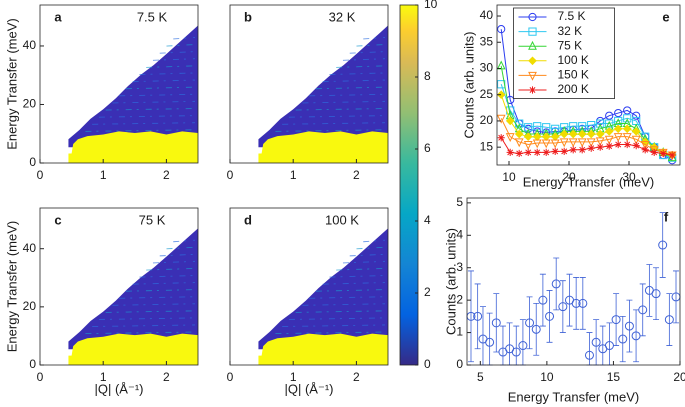  Describe the element at coordinates (166, 175) in the screenshot. I see `x-tick-label: 2` at that location.